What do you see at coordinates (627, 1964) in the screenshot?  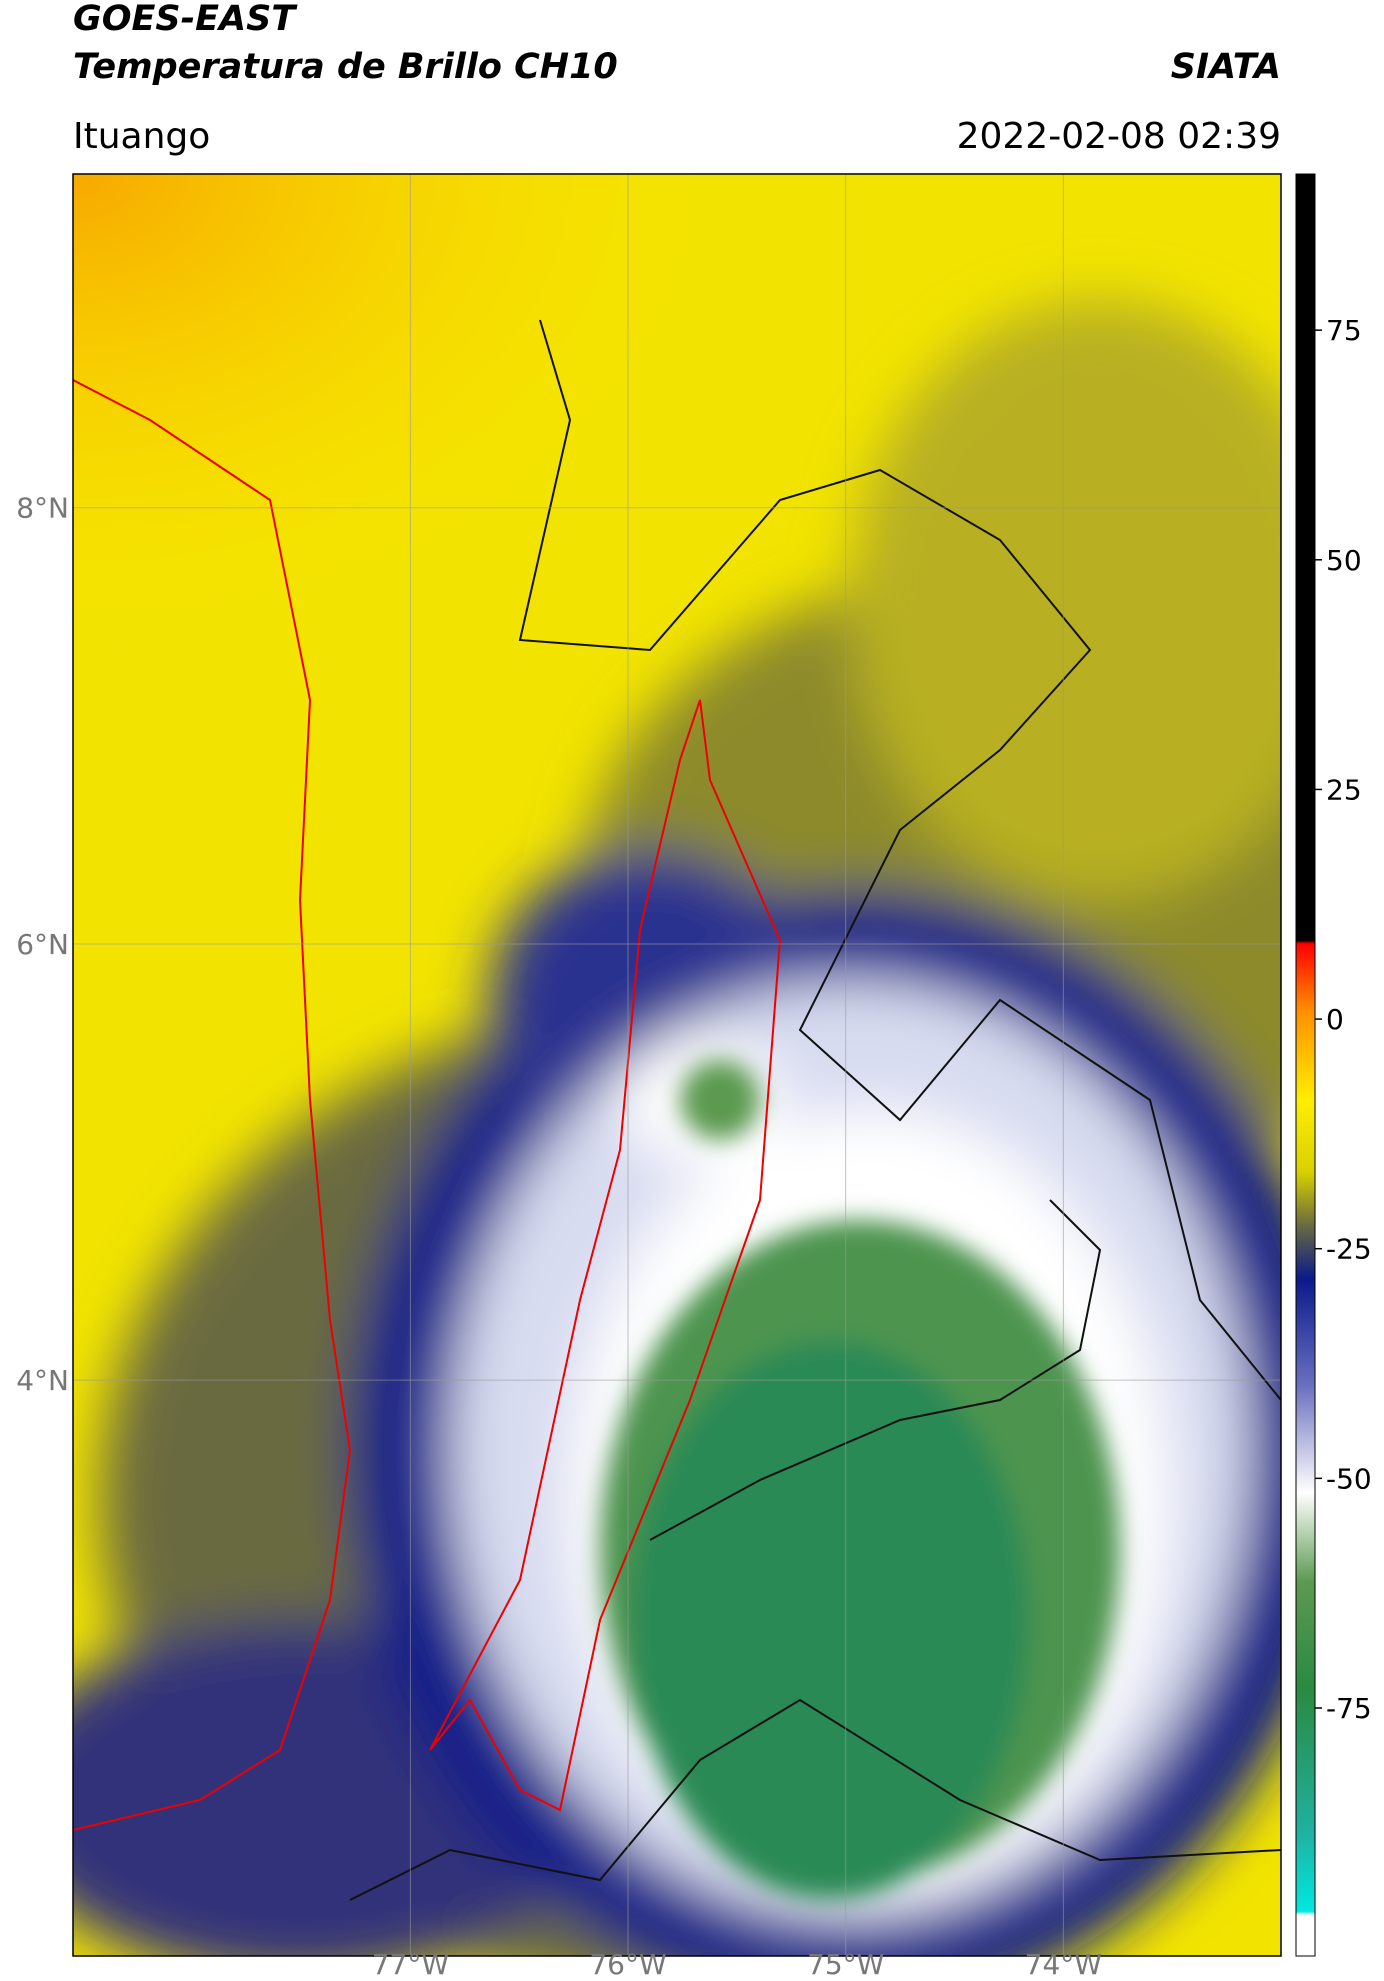 I see `x-tick-label: 76°W` at bounding box center [627, 1964].